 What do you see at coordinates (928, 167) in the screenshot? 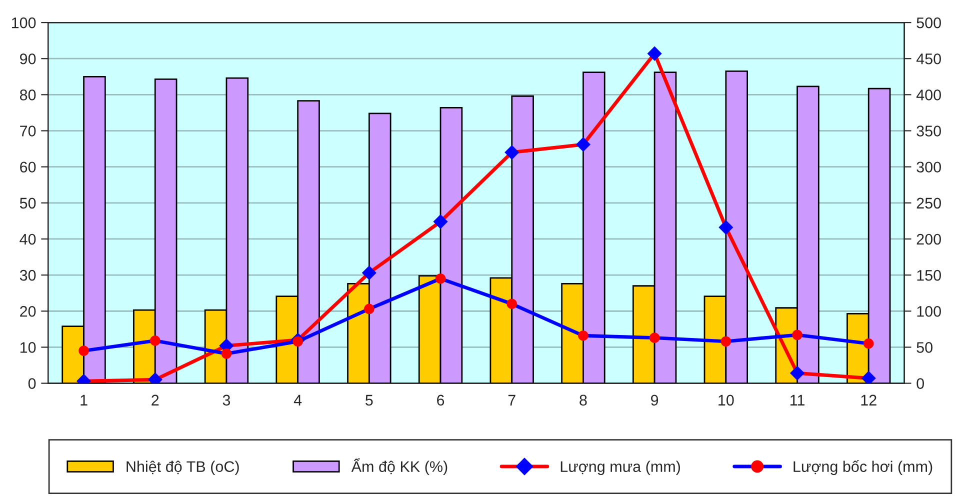
I see `y2-tick-label: 300` at bounding box center [928, 167].